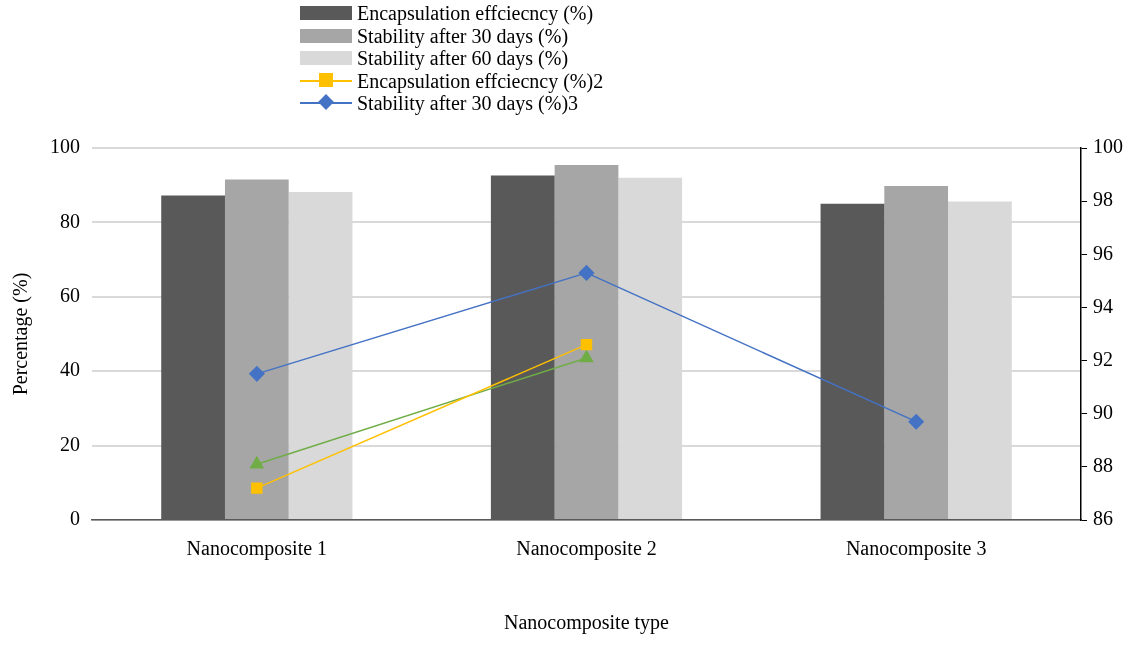 The height and width of the screenshot is (646, 1141). Describe the element at coordinates (468, 103) in the screenshot. I see `legend-label: Stability after 30 days (%)3` at that location.